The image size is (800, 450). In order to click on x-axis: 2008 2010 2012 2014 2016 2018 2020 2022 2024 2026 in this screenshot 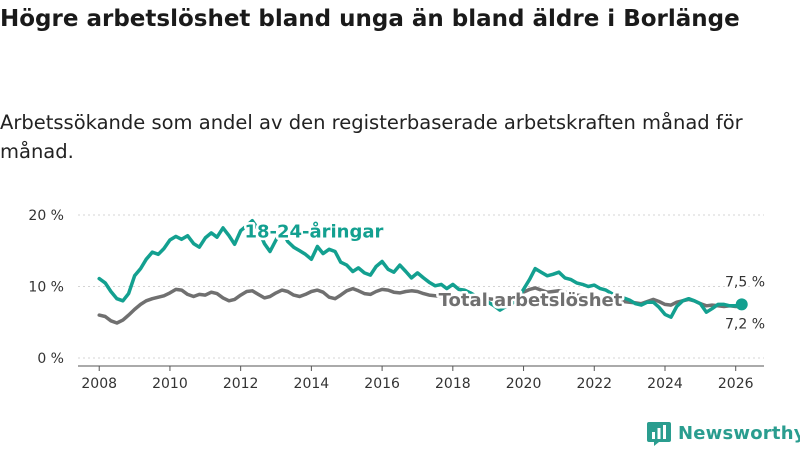, I will do `click(421, 378)`.